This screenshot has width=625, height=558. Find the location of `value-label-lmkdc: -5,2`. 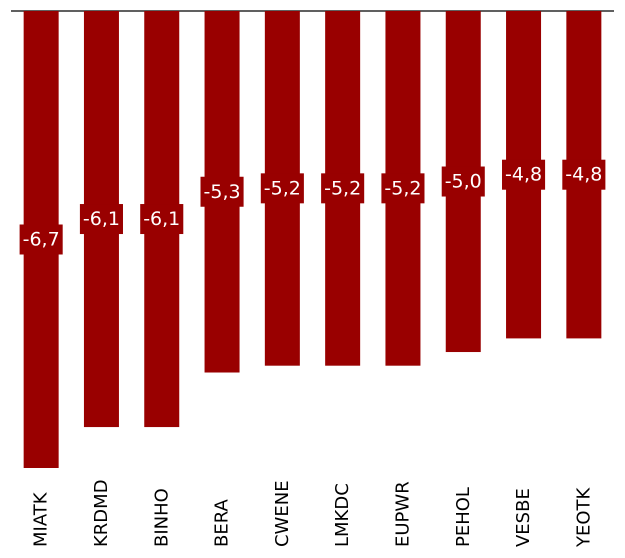

value-label-lmkdc: -5,2 is located at coordinates (343, 188).